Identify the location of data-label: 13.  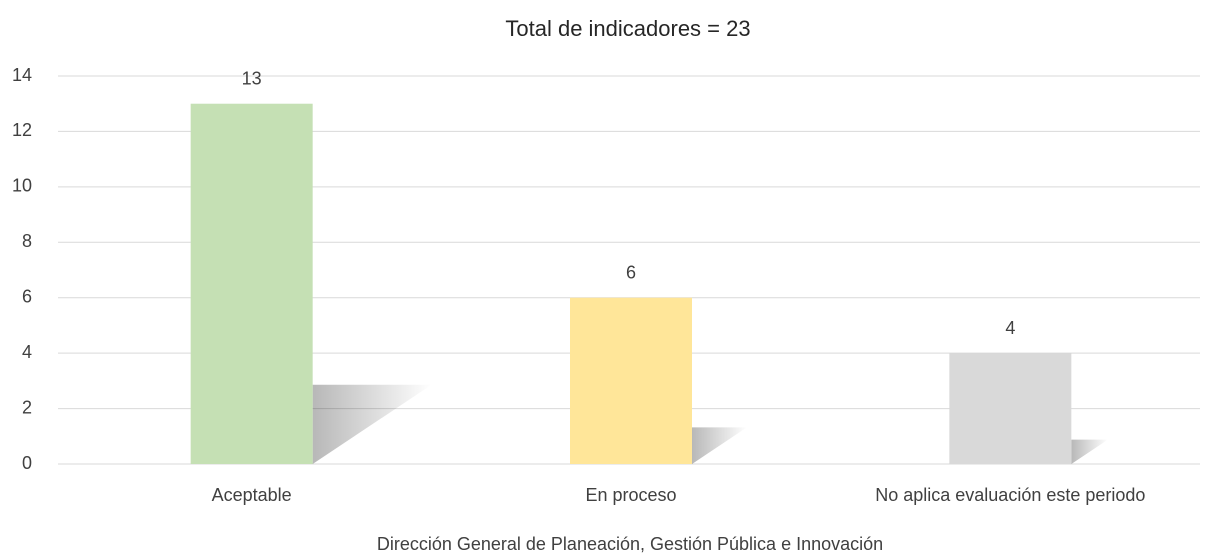
(252, 78).